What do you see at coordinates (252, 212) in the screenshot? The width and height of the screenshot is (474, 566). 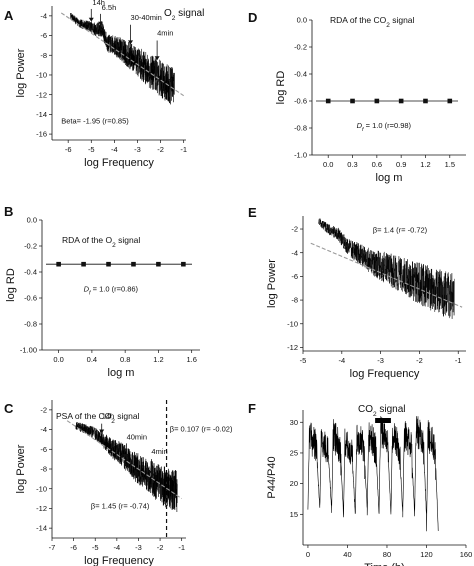 I see `panel-letter-e: E` at bounding box center [252, 212].